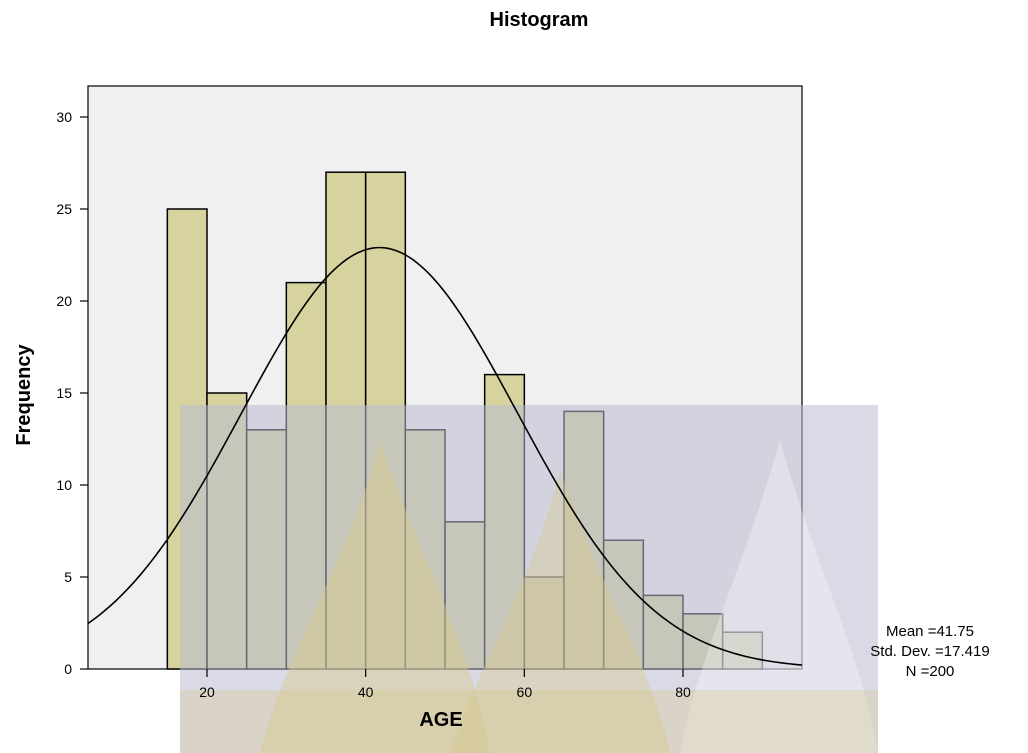 The image size is (1028, 753). Describe the element at coordinates (929, 651) in the screenshot. I see `stat-std-dev: Std. Dev. =17.419` at that location.